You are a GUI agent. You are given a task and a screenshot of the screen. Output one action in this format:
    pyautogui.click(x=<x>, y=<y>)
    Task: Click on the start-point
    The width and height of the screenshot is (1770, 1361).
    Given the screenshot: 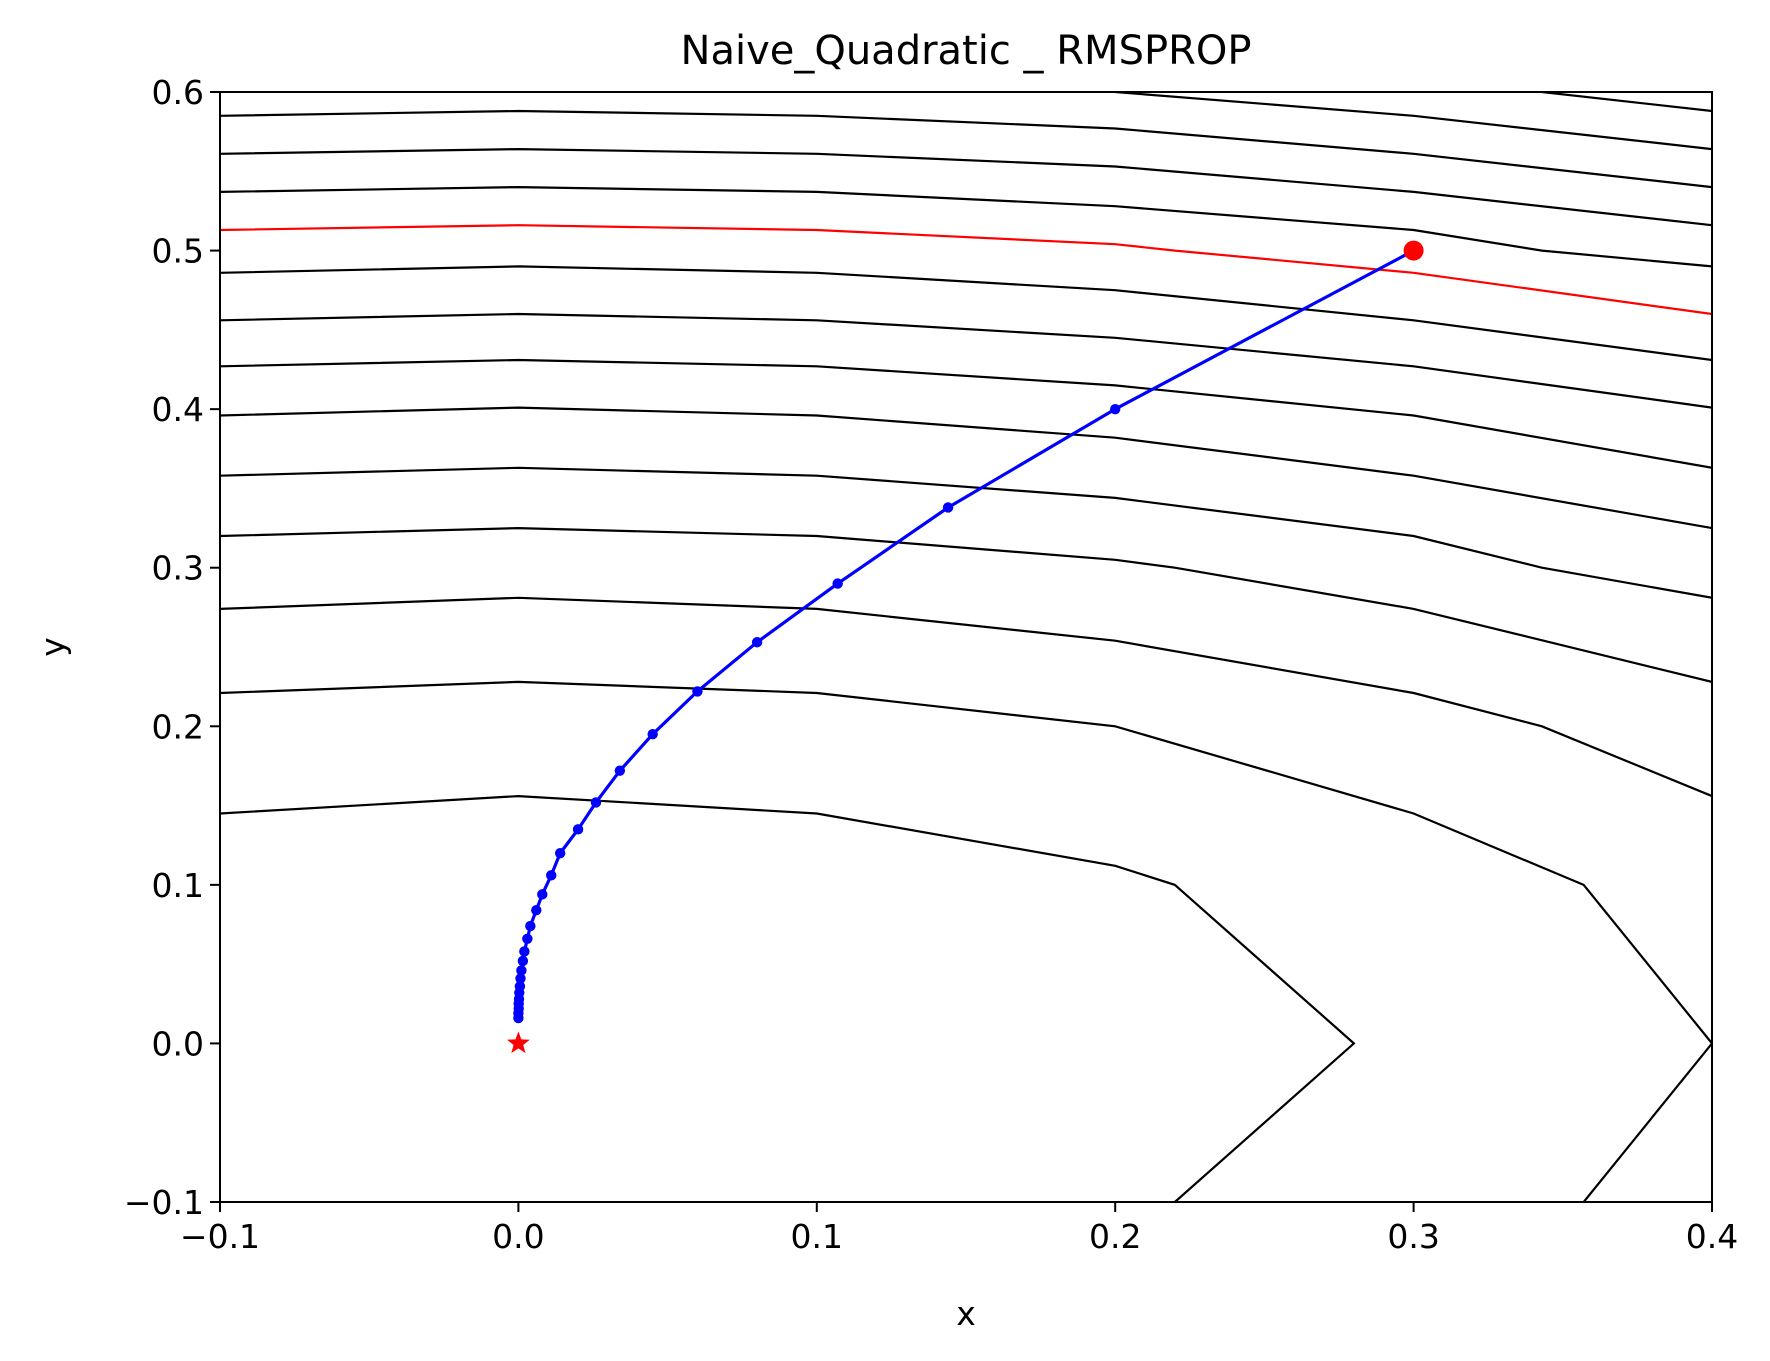 What is the action you would take?
    pyautogui.click(x=1413, y=250)
    